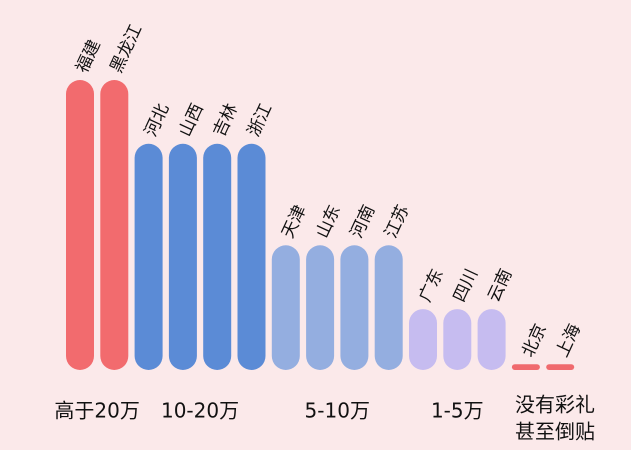 The width and height of the screenshot is (631, 450). What do you see at coordinates (200, 411) in the screenshot?
I see `group-label: 10-20万` at bounding box center [200, 411].